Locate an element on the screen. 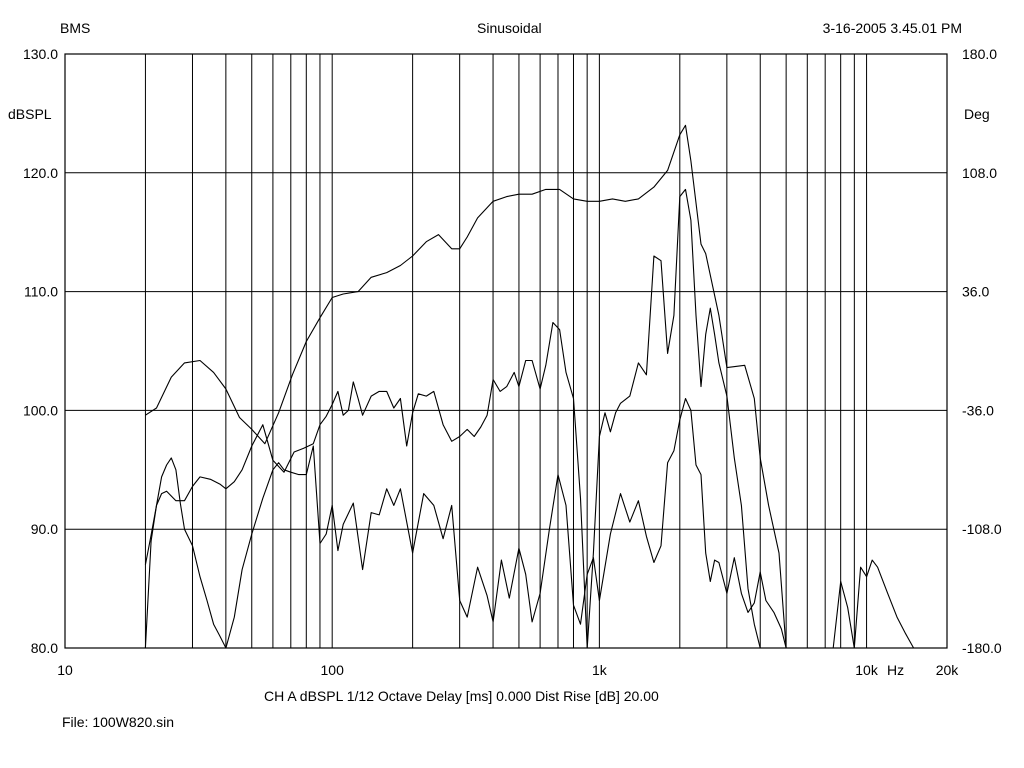 This screenshot has height=768, width=1024. y-tick-label: 100.0 is located at coordinates (40, 410).